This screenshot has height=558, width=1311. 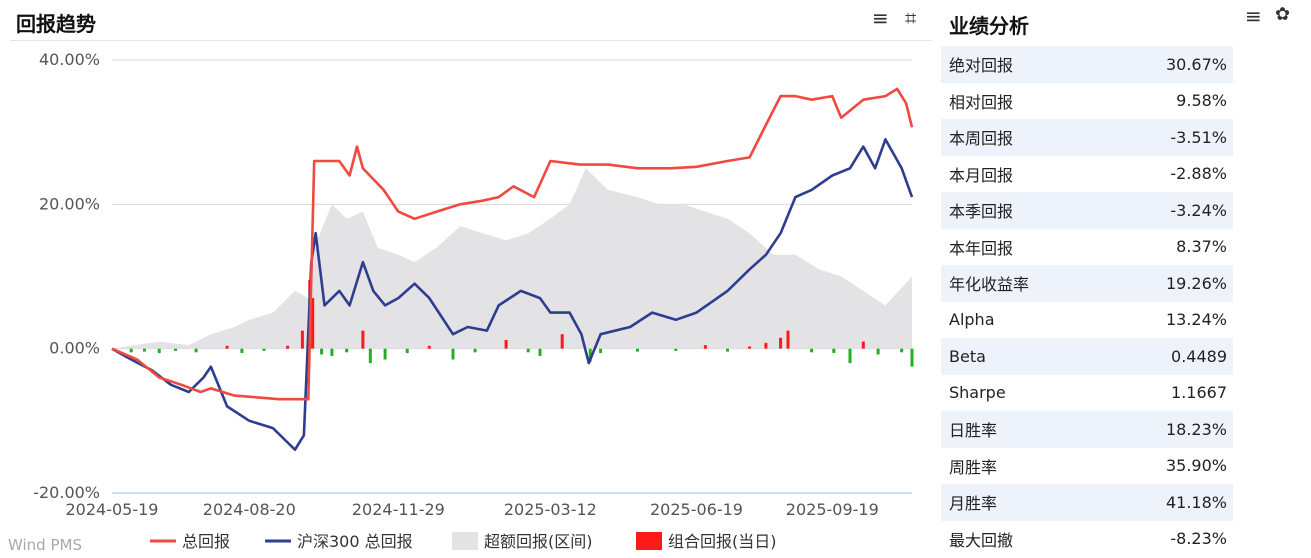 What do you see at coordinates (649, 541) in the screenshot?
I see `daily-legend-swatch` at bounding box center [649, 541].